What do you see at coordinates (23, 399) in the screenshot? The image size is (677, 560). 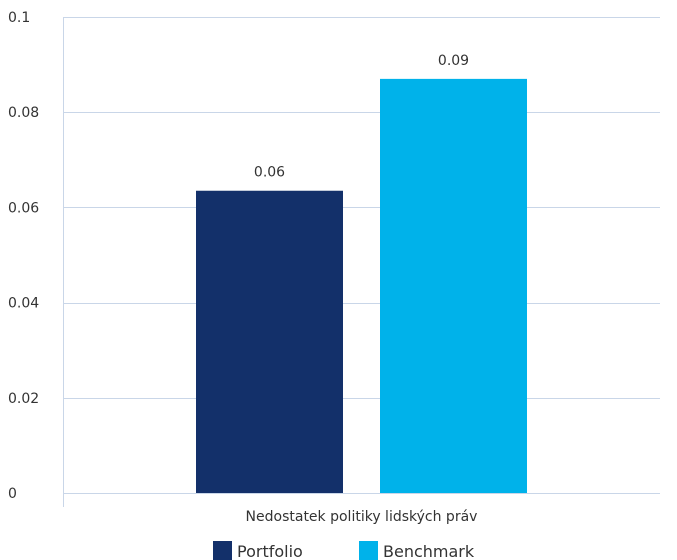 I see `y-tick-label: 0.02` at bounding box center [23, 399].